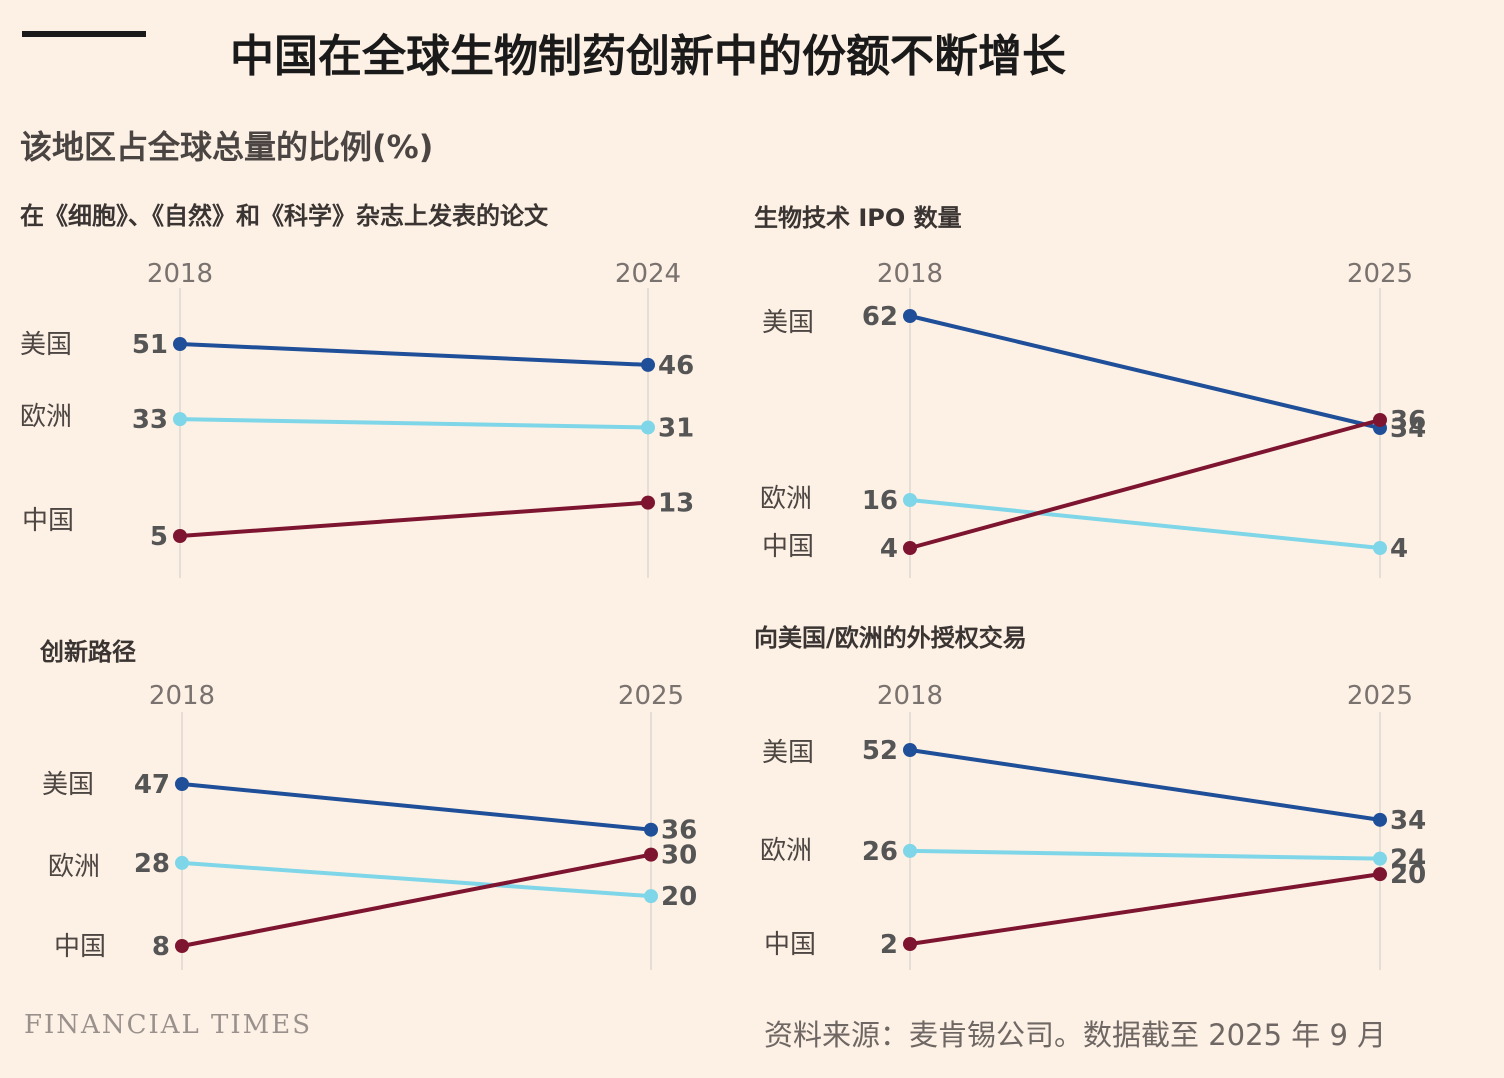 The width and height of the screenshot is (1504, 1078). Describe the element at coordinates (152, 785) in the screenshot. I see `value-label: 47` at that location.